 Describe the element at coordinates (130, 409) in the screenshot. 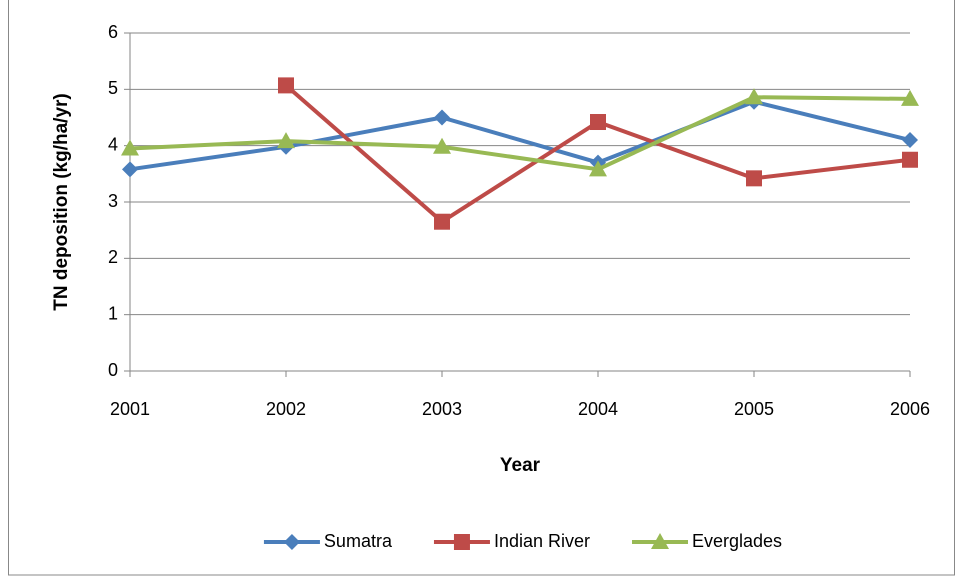

I see `x-tick-label: 2001` at that location.